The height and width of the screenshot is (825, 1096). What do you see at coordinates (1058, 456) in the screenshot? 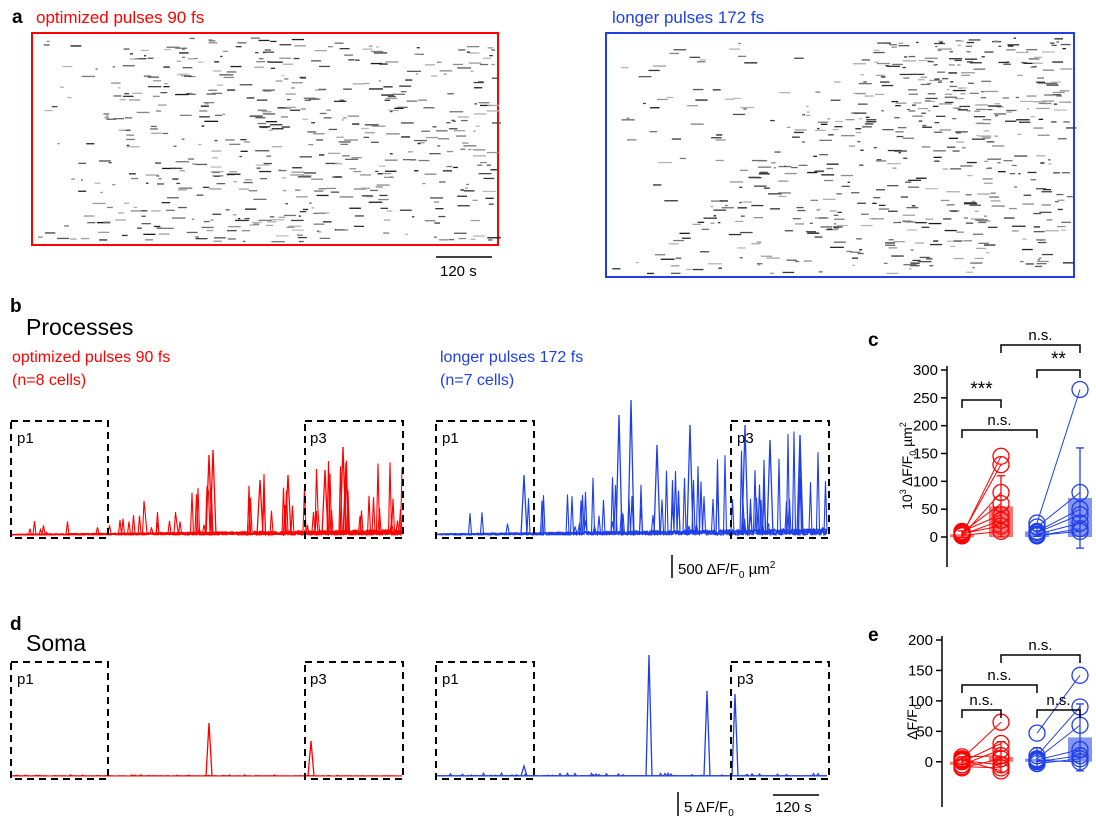
I see `paired-line` at bounding box center [1058, 456].